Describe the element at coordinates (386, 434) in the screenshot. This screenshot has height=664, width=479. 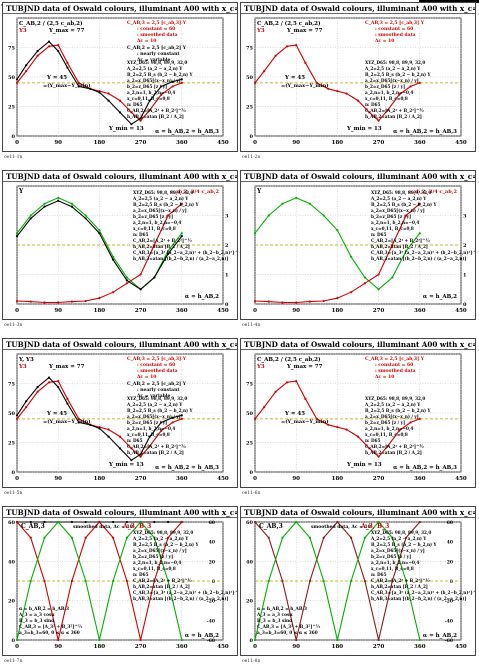
I see `formula-line: x_c=0,11, B_c=0,8` at that location.